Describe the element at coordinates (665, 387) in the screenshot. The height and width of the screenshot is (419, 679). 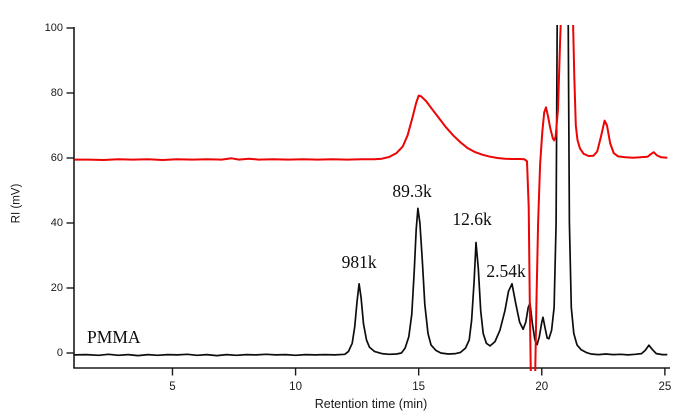
I see `x-tick-label: 25` at that location.